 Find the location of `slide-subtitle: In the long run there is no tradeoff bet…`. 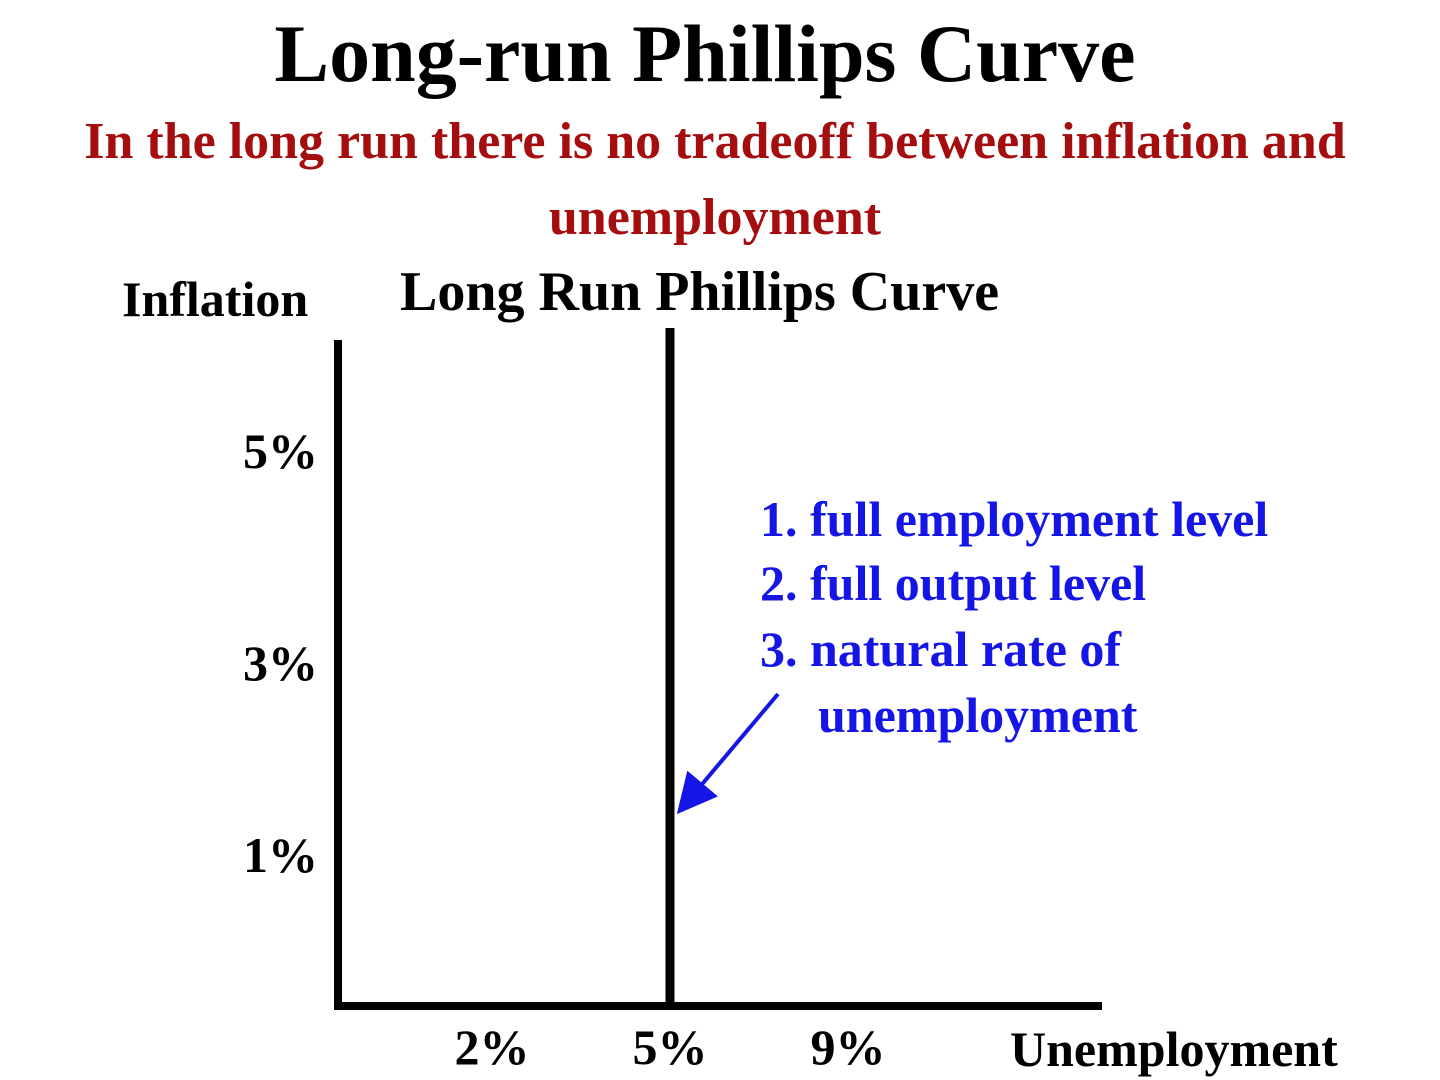

slide-subtitle: In the long run there is no tradeoff bet… is located at coordinates (715, 179).